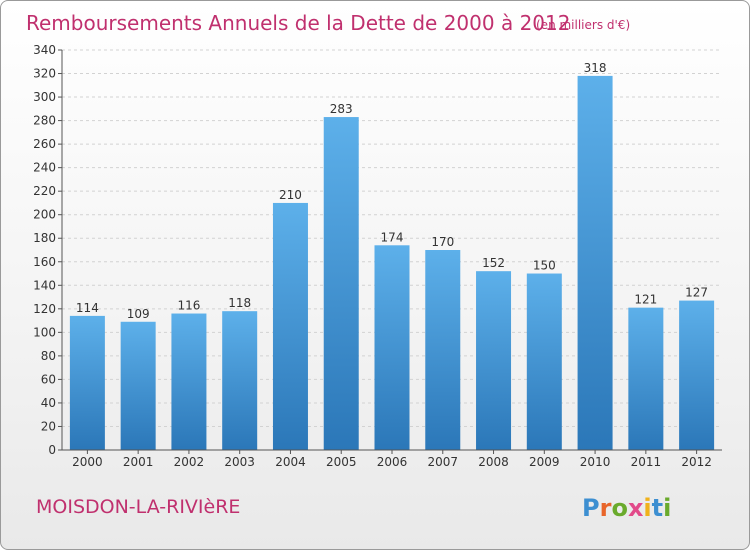 This screenshot has width=750, height=550. Describe the element at coordinates (48, 426) in the screenshot. I see `y-tick-label: 20` at that location.